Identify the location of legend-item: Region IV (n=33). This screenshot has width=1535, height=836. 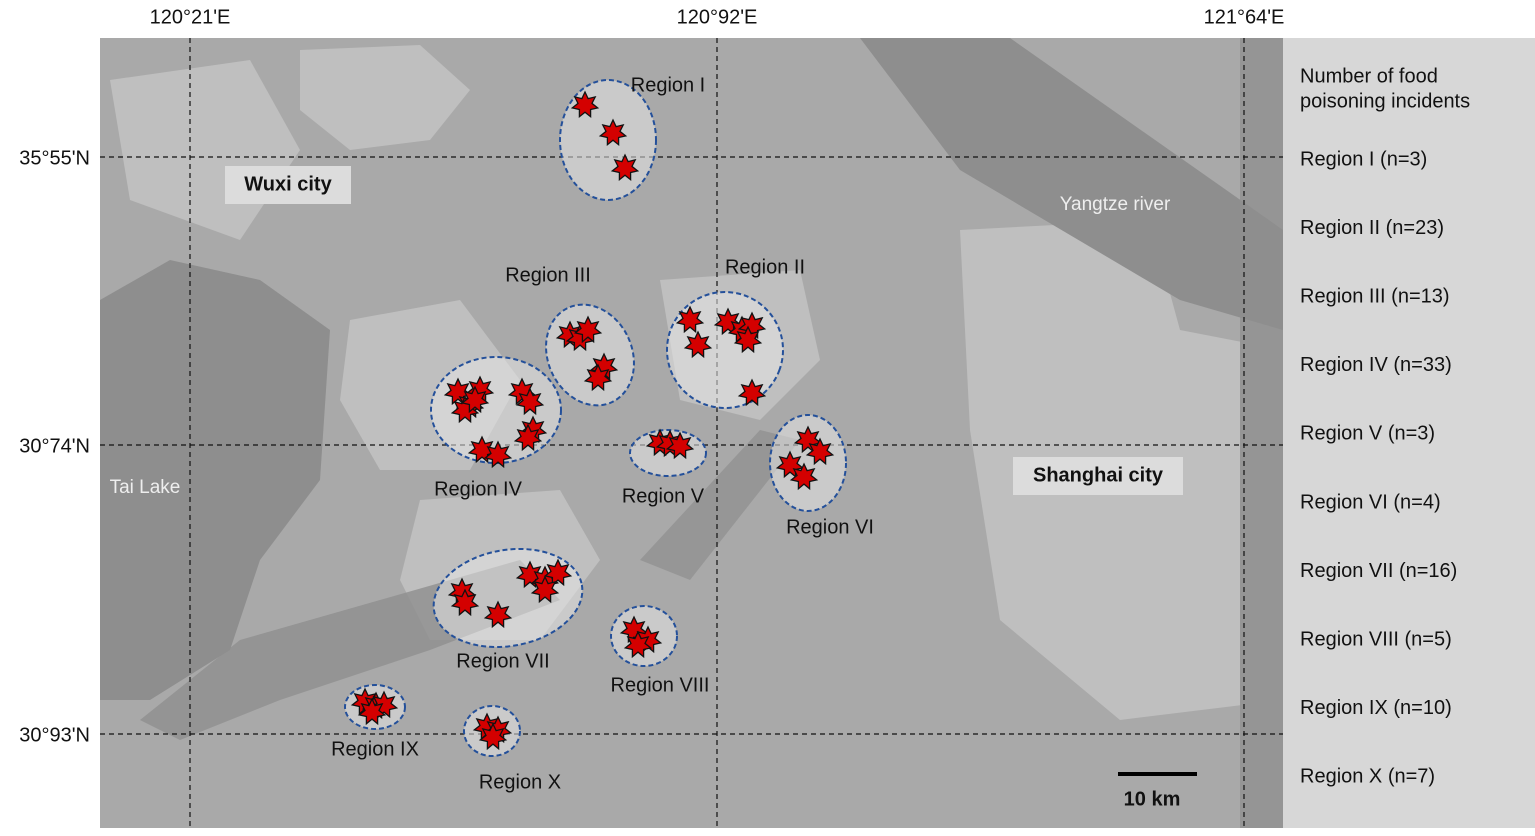
(1376, 365).